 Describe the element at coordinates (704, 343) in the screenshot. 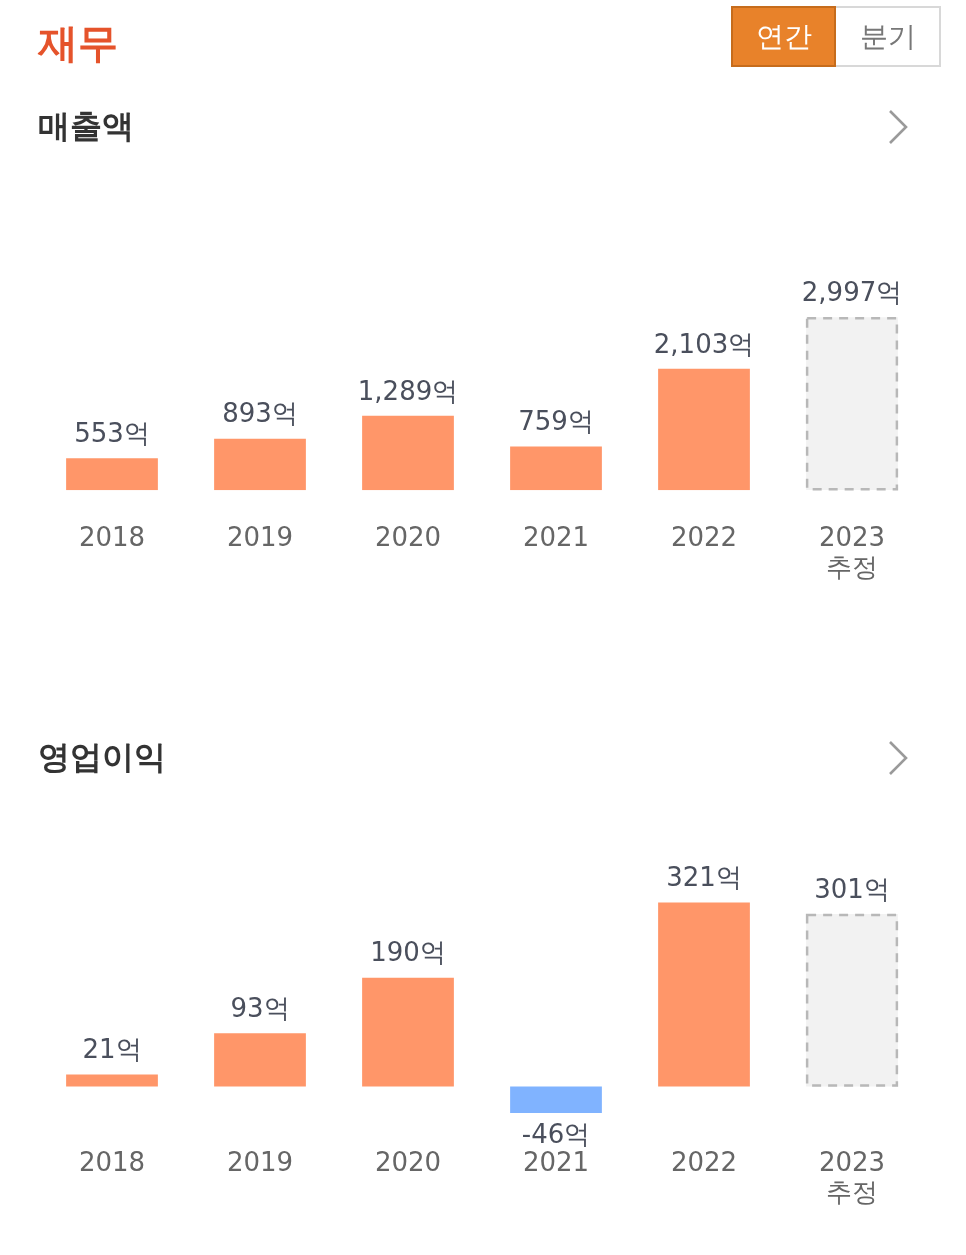

I see `data-label: 2,103억` at that location.